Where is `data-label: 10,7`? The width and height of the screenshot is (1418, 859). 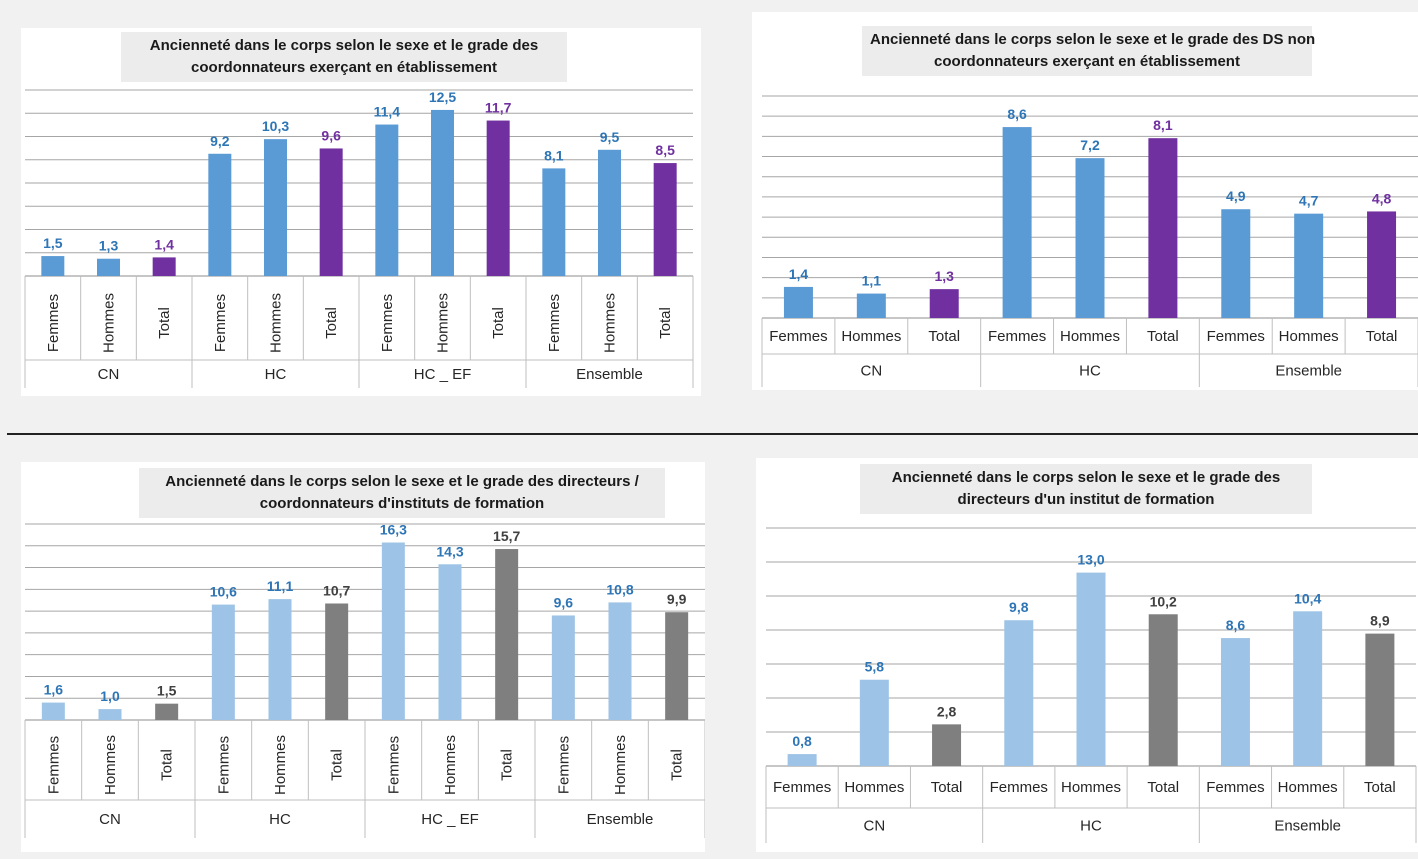
data-label: 10,7 is located at coordinates (336, 590).